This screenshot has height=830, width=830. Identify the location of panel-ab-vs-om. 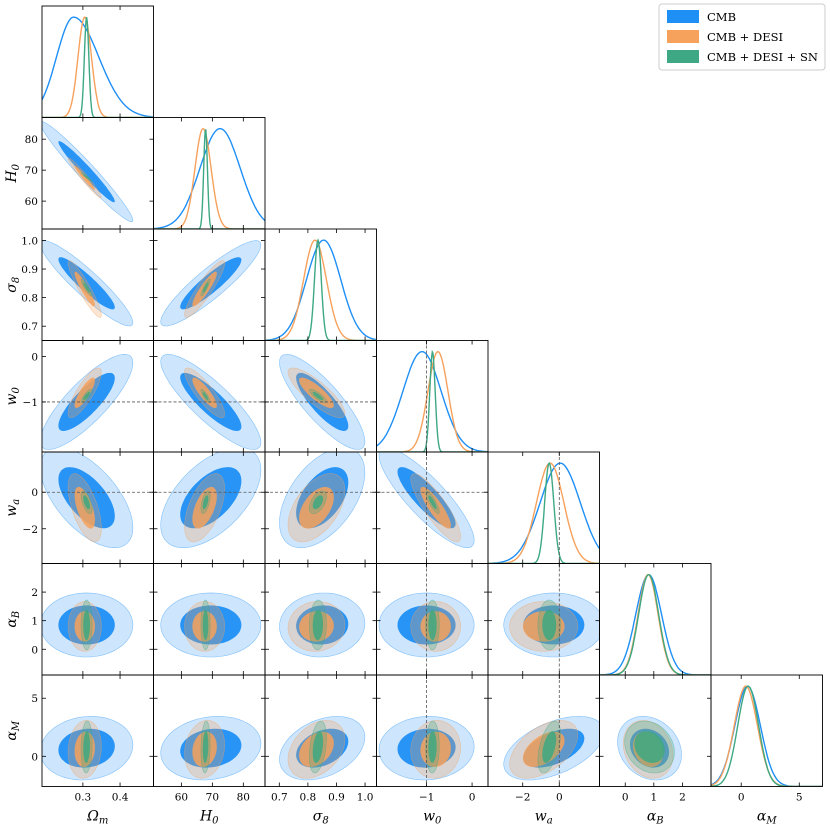
(88, 625).